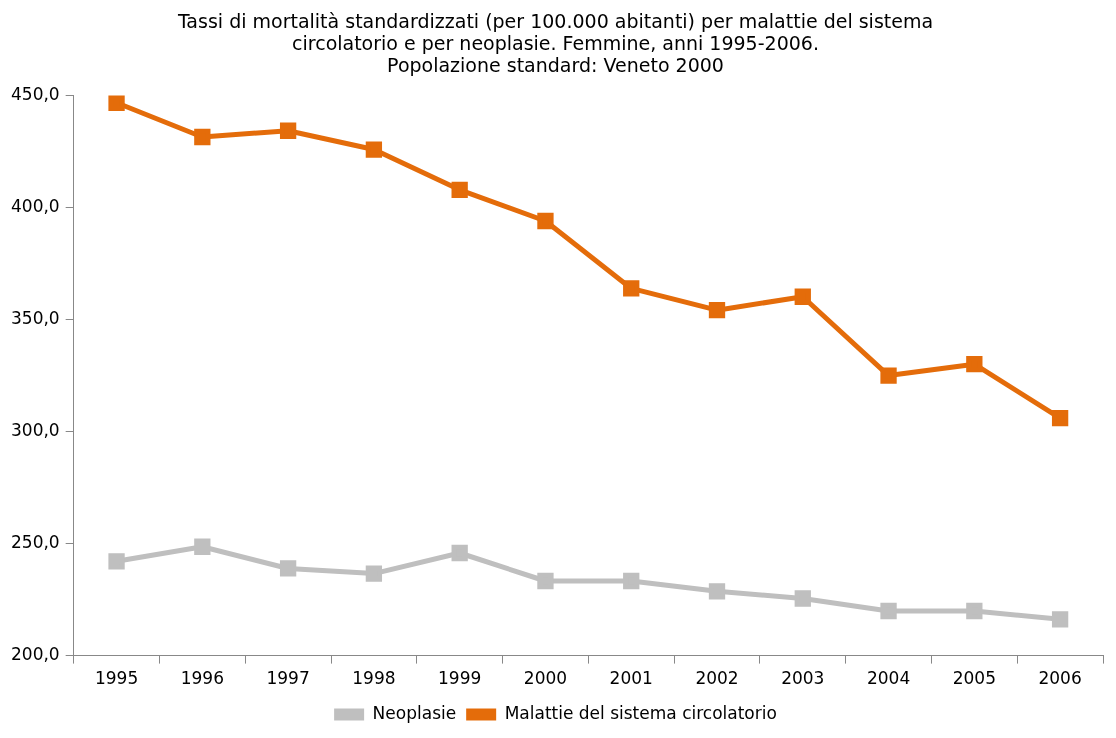 The image size is (1116, 738). I want to click on legend-label: Malattie del sistema circolatorio, so click(640, 712).